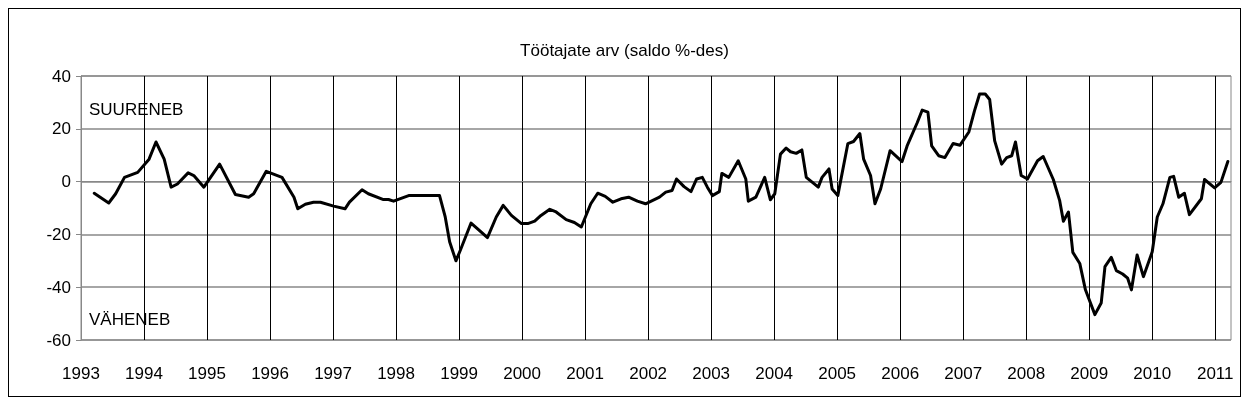  Describe the element at coordinates (396, 373) in the screenshot. I see `x-tick-label: 1998` at that location.